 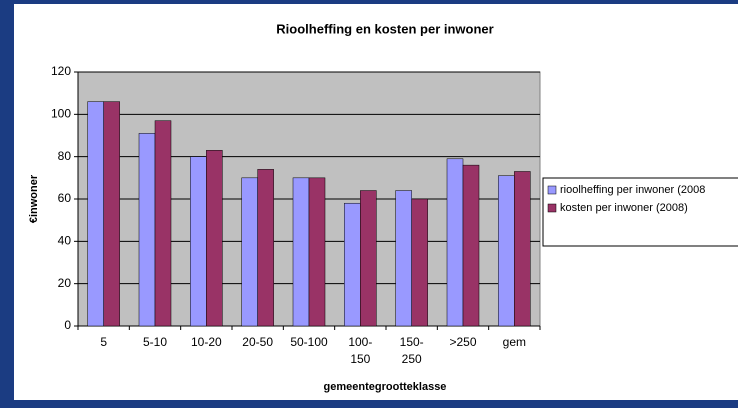 What do you see at coordinates (103, 342) in the screenshot?
I see `x-tick-label: 5` at bounding box center [103, 342].